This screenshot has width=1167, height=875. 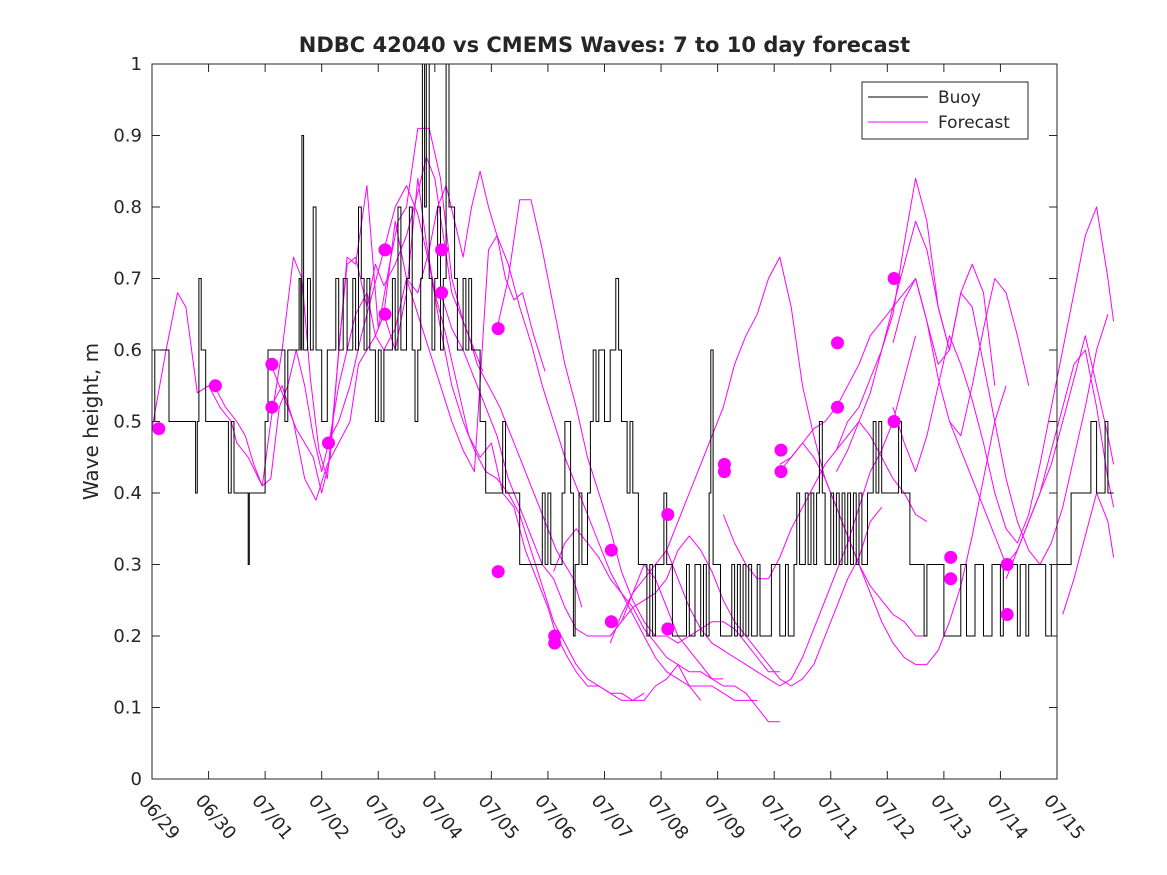 I want to click on x-tick-label: 07/01, so click(x=271, y=817).